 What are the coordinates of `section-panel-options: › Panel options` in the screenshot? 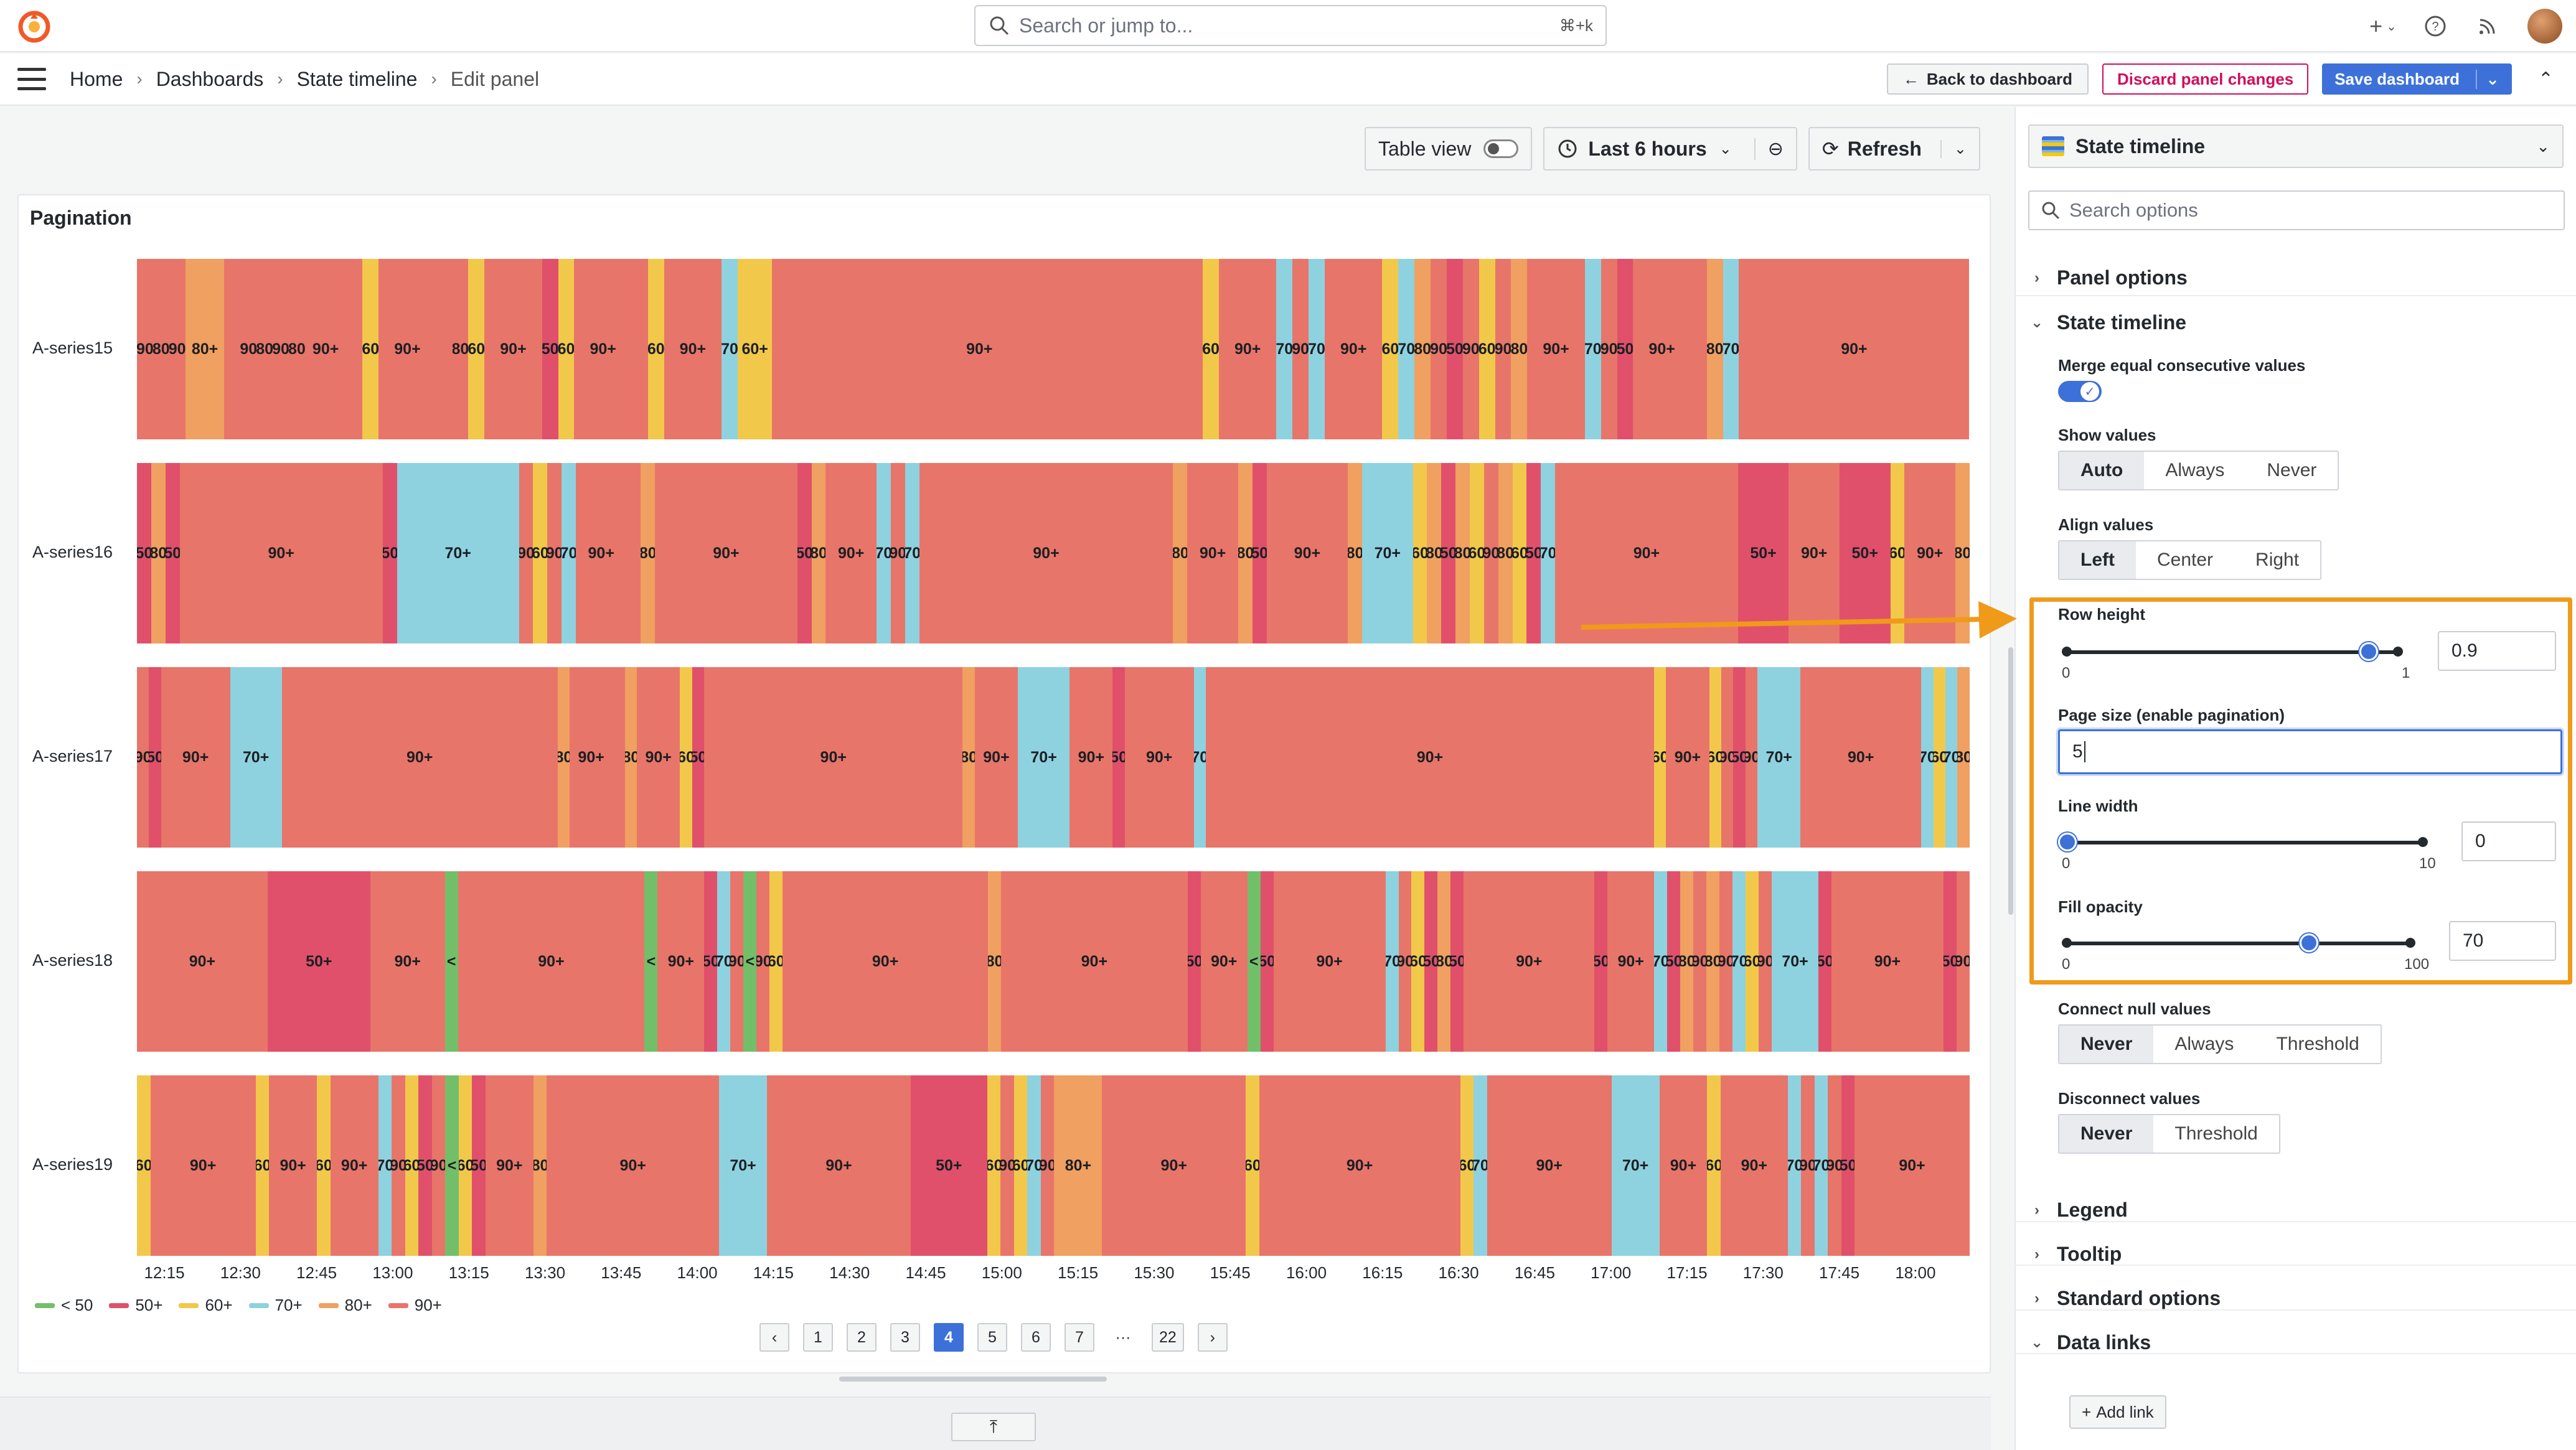 It's located at (2108, 278).